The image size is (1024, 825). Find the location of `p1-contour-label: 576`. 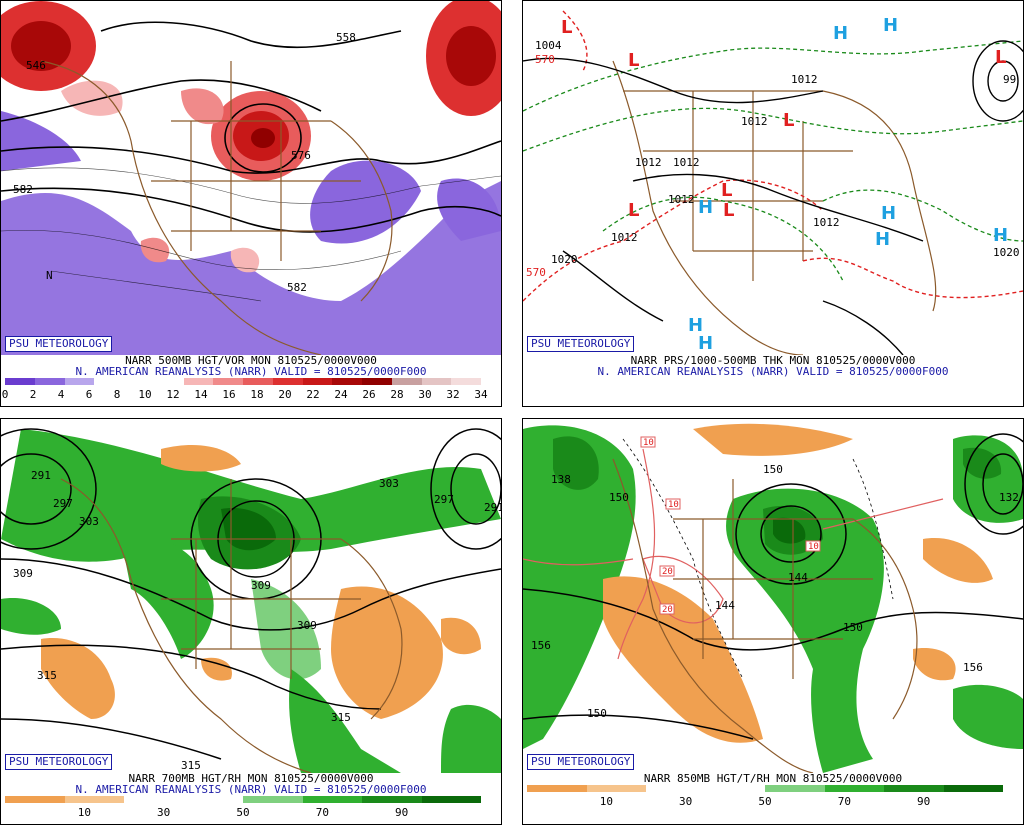

p1-contour-label: 576 is located at coordinates (301, 155).